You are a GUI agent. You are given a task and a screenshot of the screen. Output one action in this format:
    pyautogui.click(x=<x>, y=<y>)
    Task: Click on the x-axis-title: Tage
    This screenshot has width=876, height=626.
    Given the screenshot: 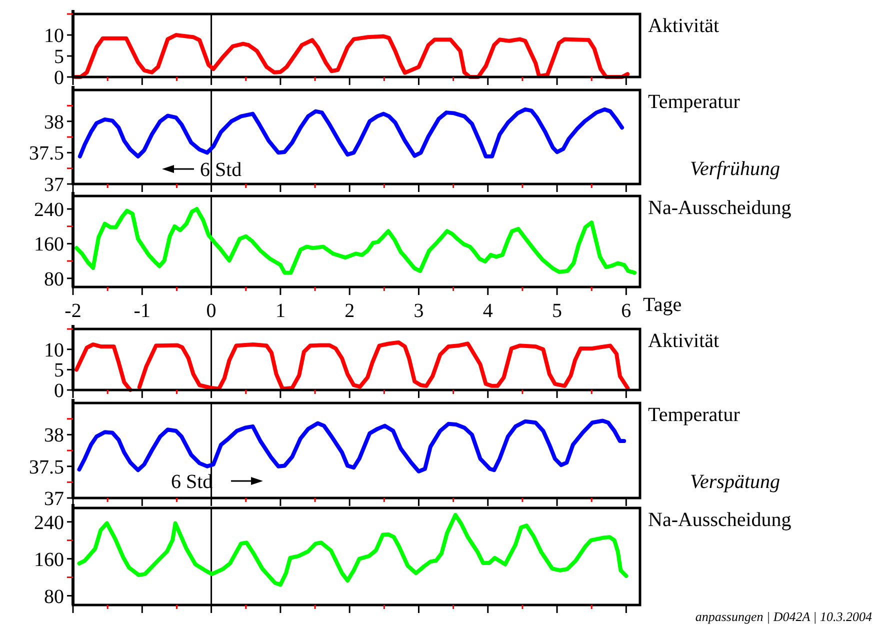 What is the action you would take?
    pyautogui.click(x=662, y=305)
    